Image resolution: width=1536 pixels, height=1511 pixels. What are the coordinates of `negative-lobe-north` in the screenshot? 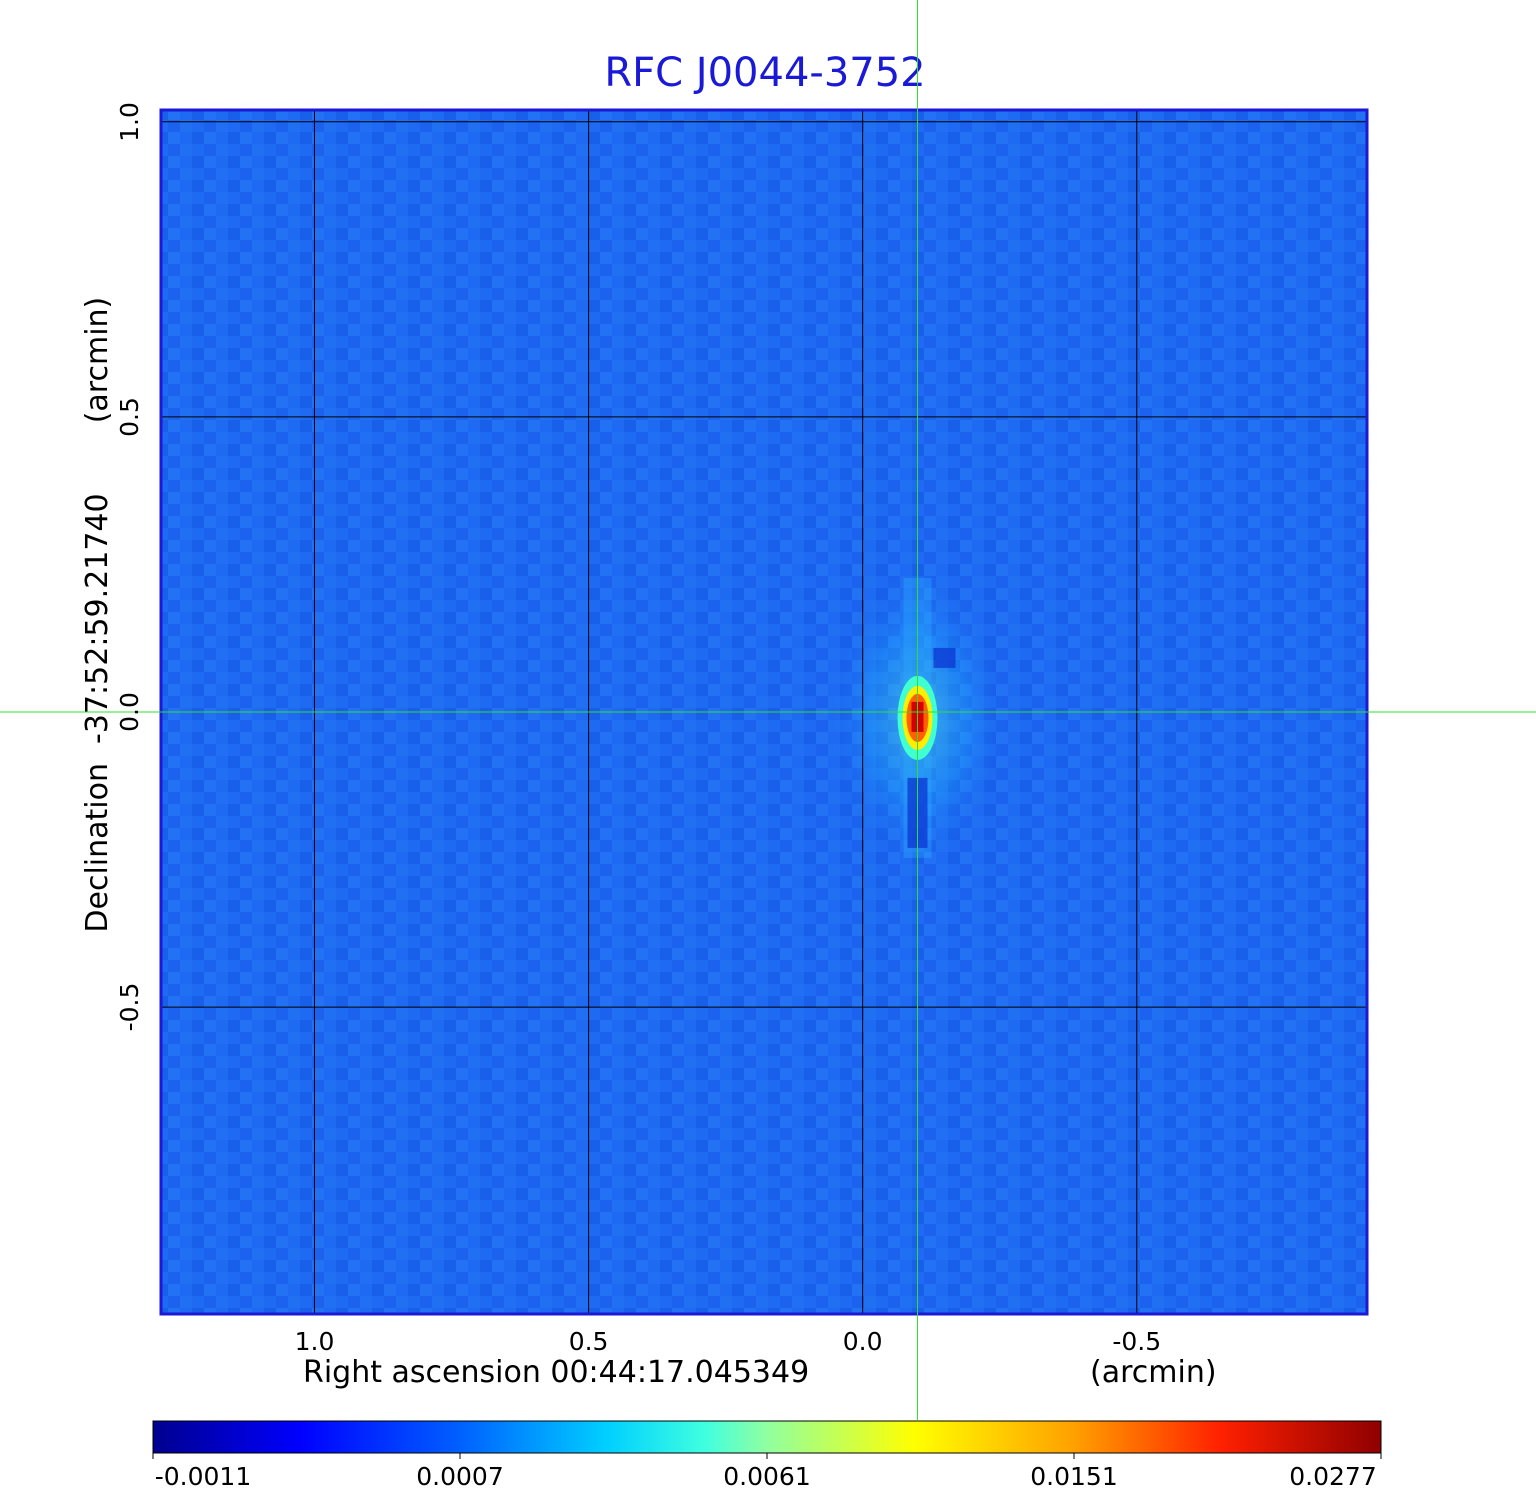 It's located at (944, 657).